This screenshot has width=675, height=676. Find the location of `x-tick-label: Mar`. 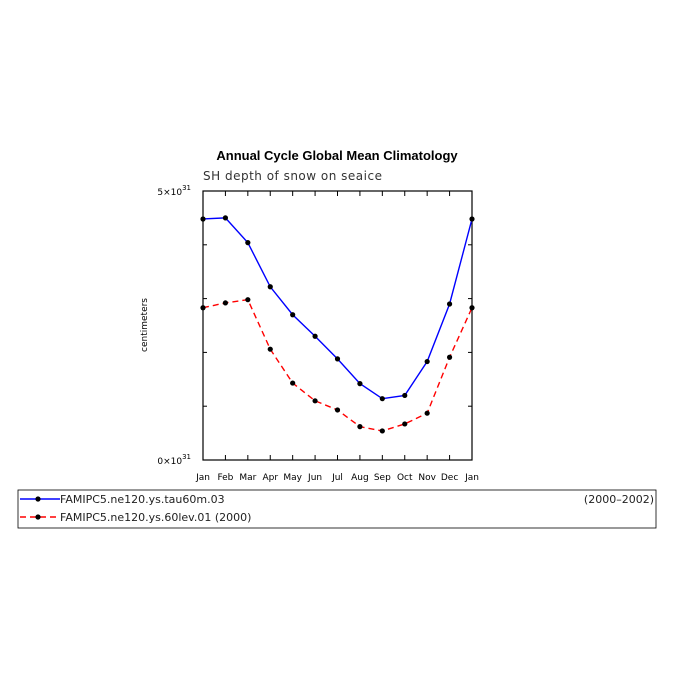

x-tick-label: Mar is located at coordinates (247, 478).